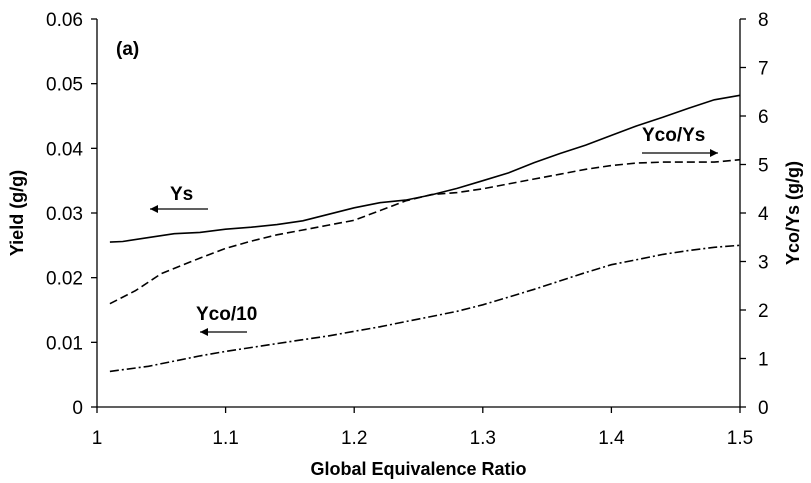 The height and width of the screenshot is (483, 811). What do you see at coordinates (763, 20) in the screenshot?
I see `y-right-tick-label: 8` at bounding box center [763, 20].